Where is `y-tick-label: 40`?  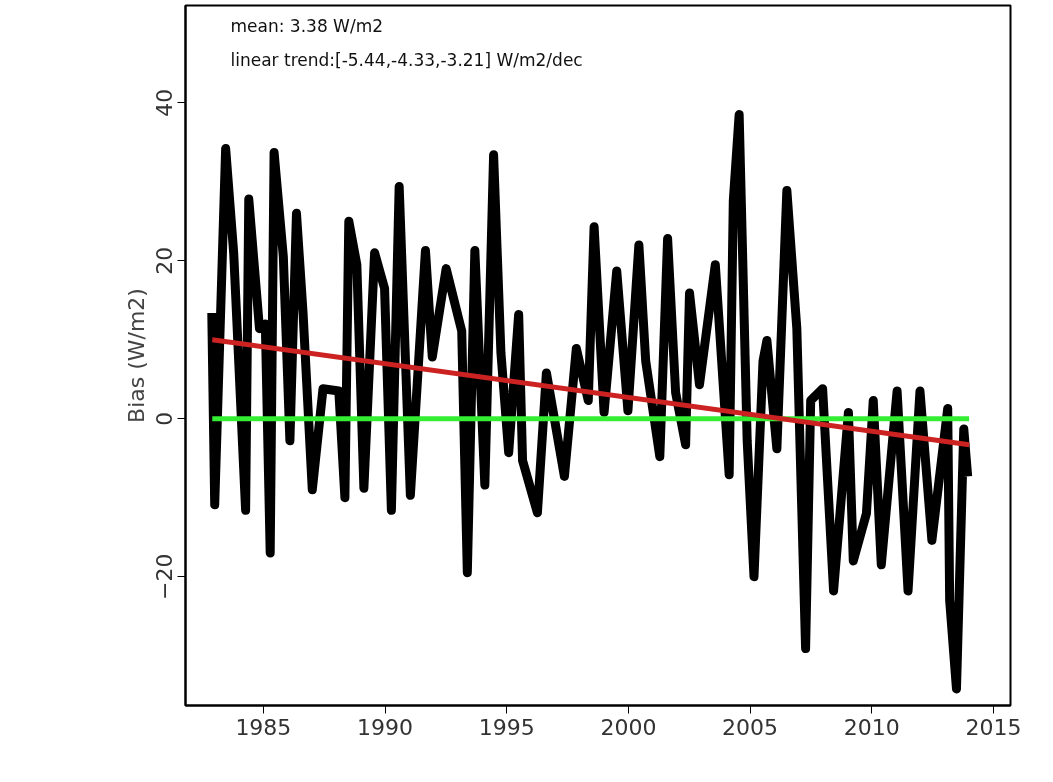
y-tick-label: 40 is located at coordinates (165, 102).